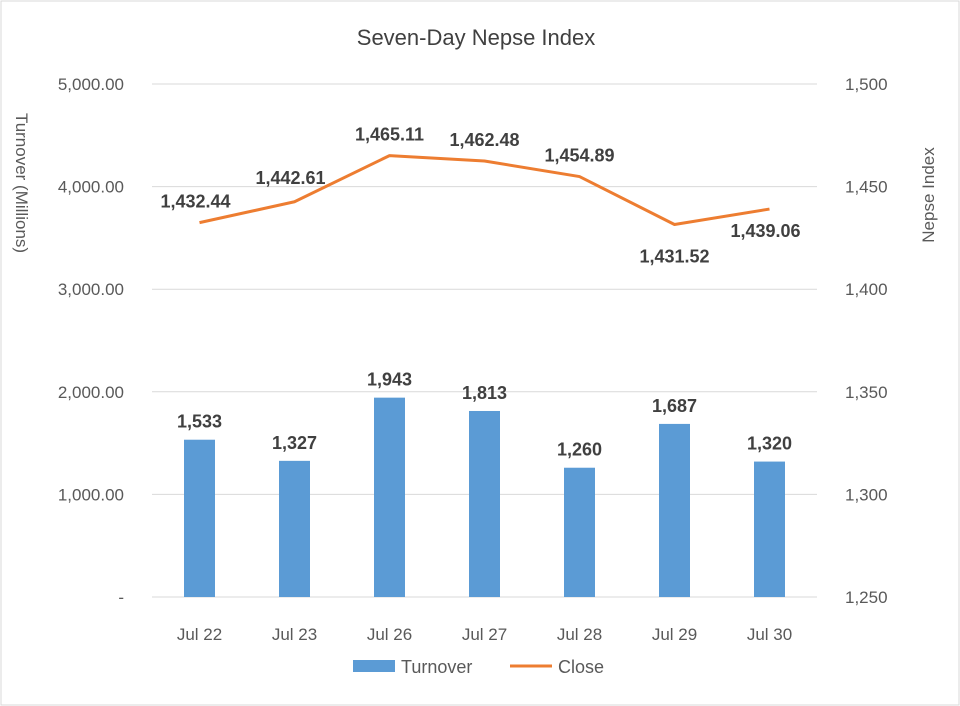  I want to click on y-right-tick-label: 1,500, so click(866, 84).